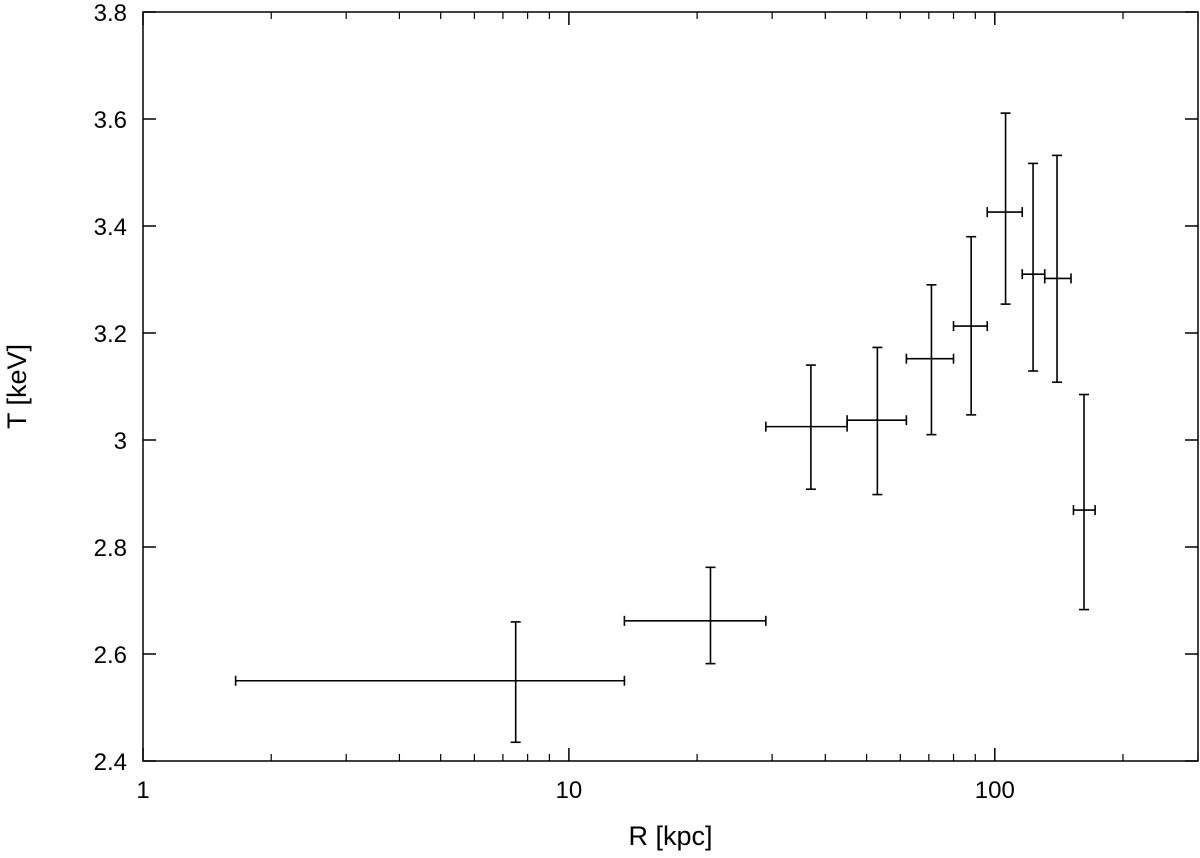  What do you see at coordinates (17, 386) in the screenshot?
I see `y-axis-label: T [keV]` at bounding box center [17, 386].